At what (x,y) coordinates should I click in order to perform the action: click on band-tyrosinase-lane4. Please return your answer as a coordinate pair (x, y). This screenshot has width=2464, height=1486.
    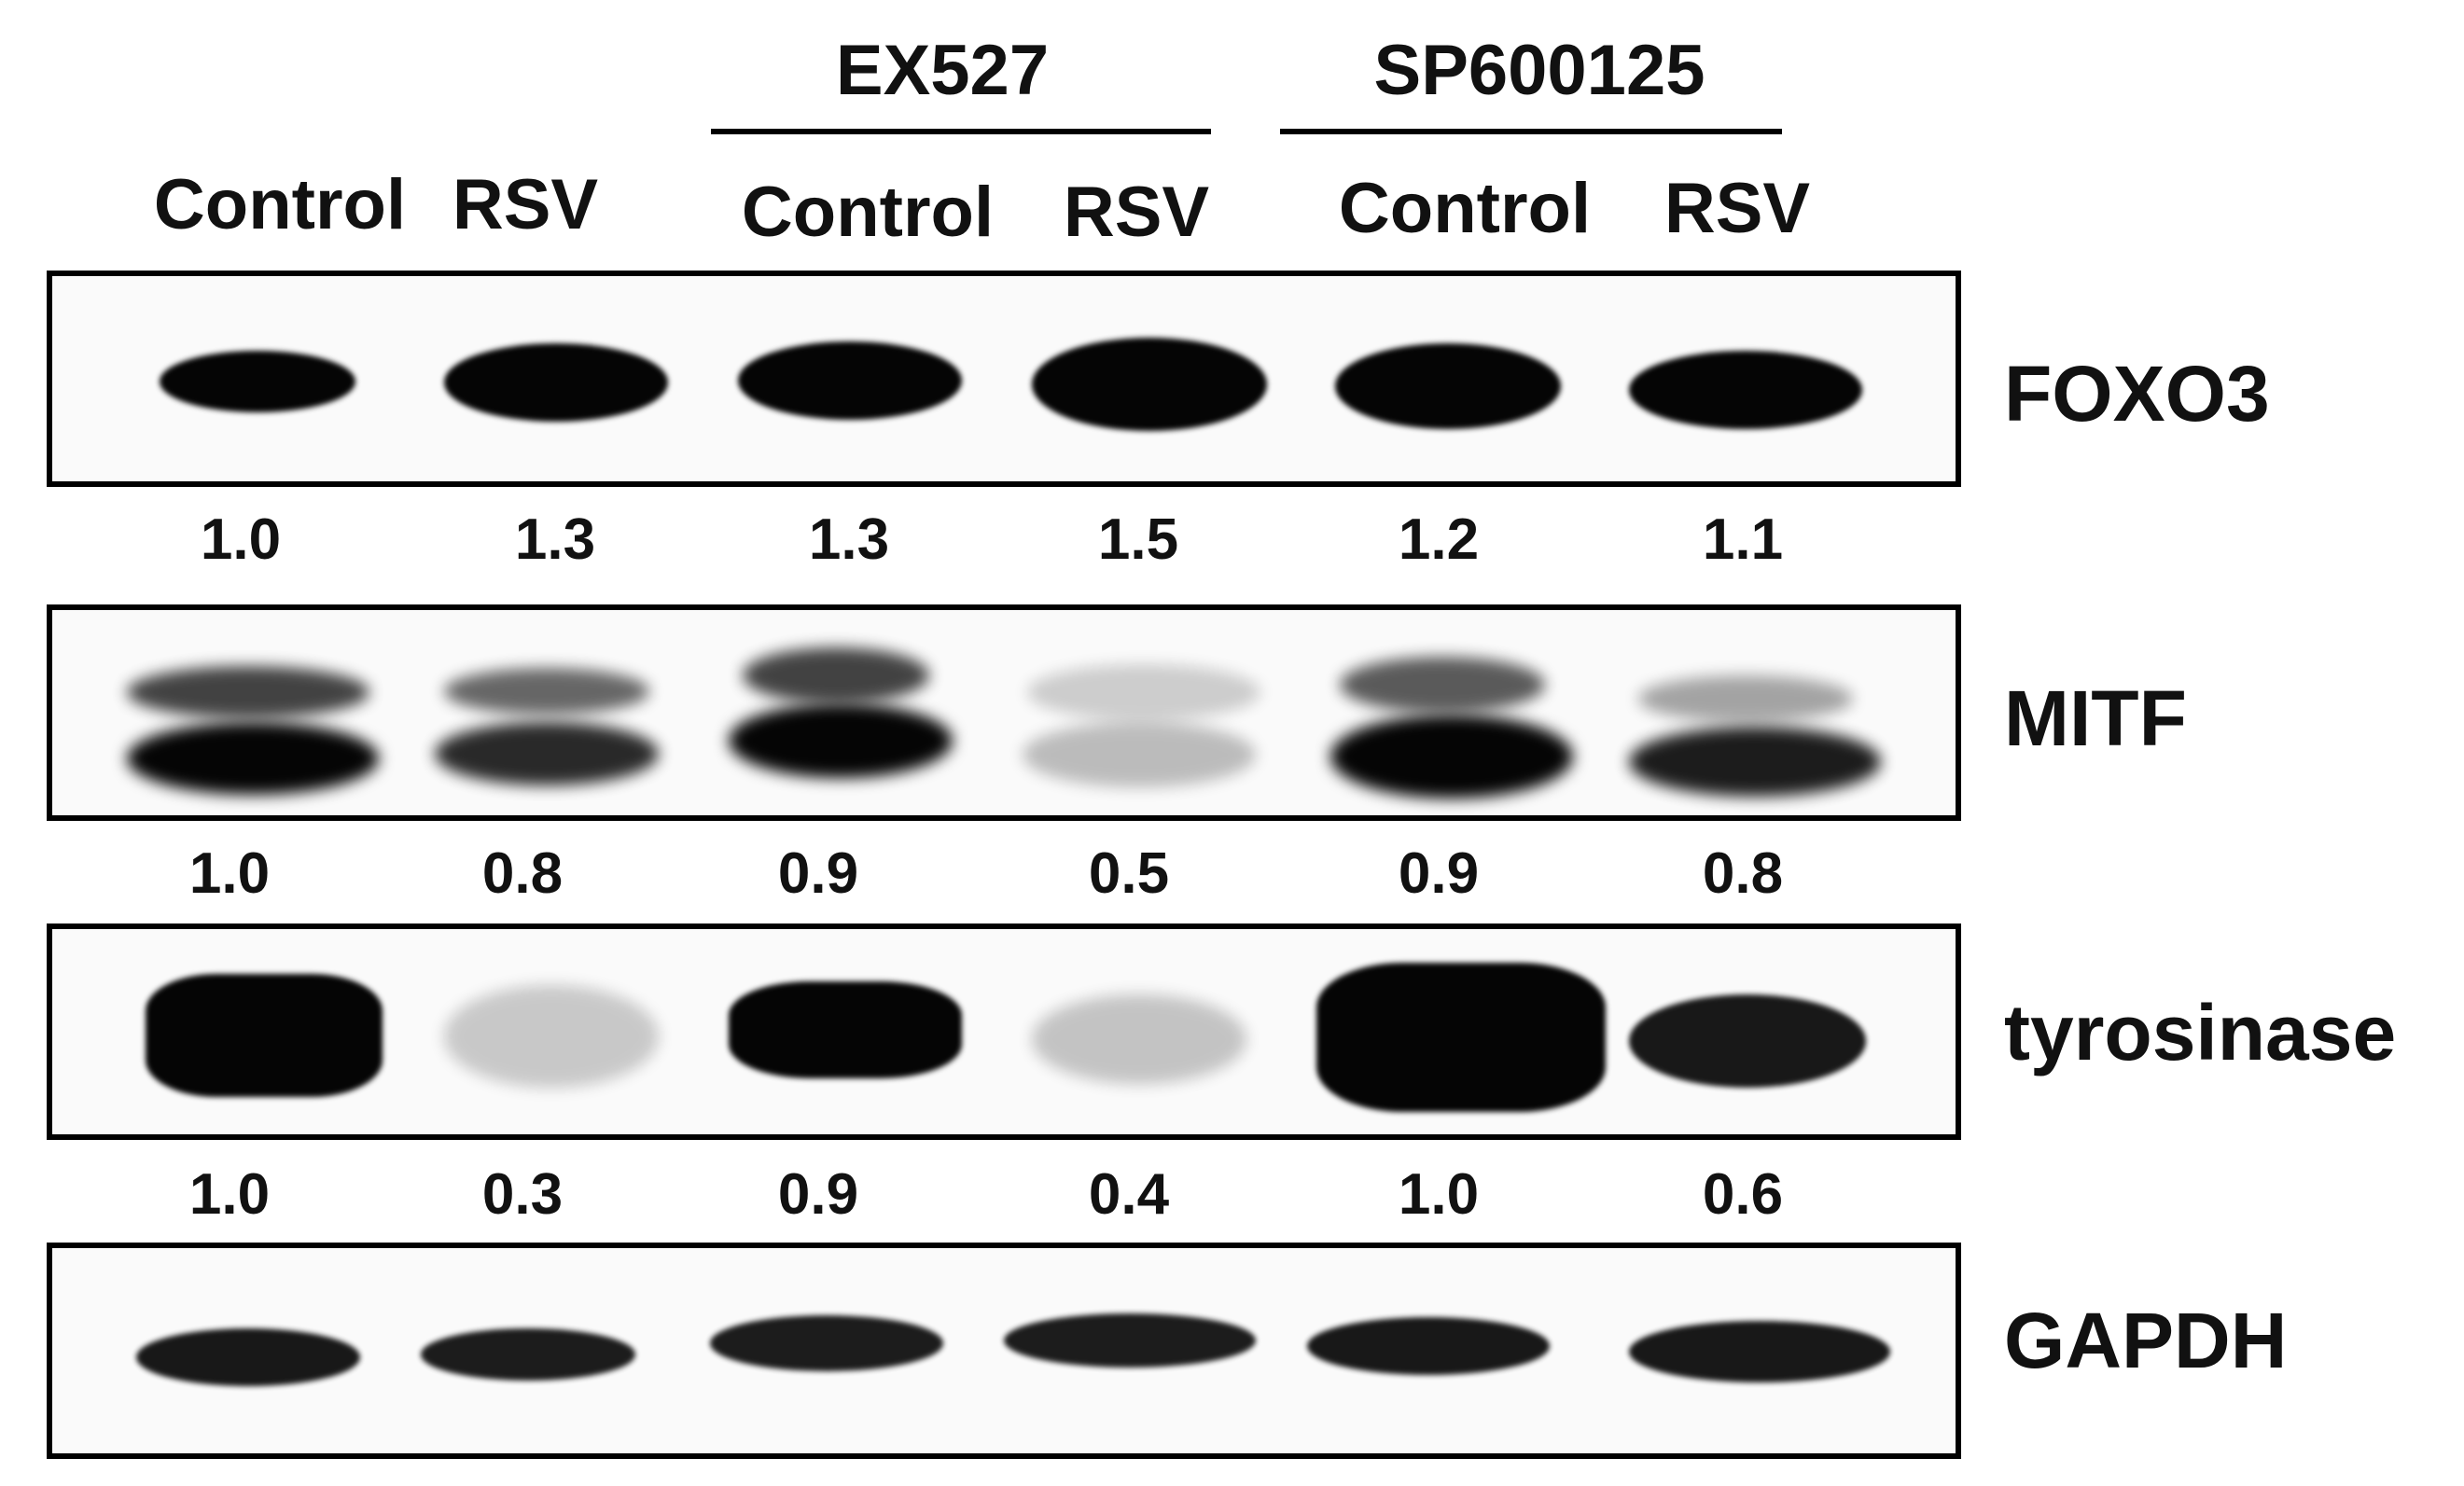
    Looking at the image, I should click on (1139, 1039).